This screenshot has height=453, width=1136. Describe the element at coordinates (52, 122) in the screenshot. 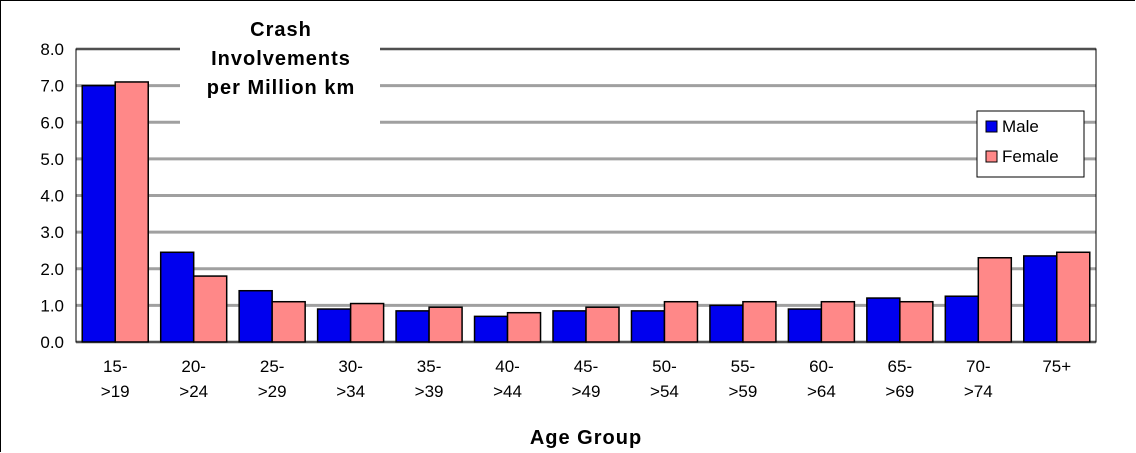

I see `y-tick-label: 6.0` at that location.